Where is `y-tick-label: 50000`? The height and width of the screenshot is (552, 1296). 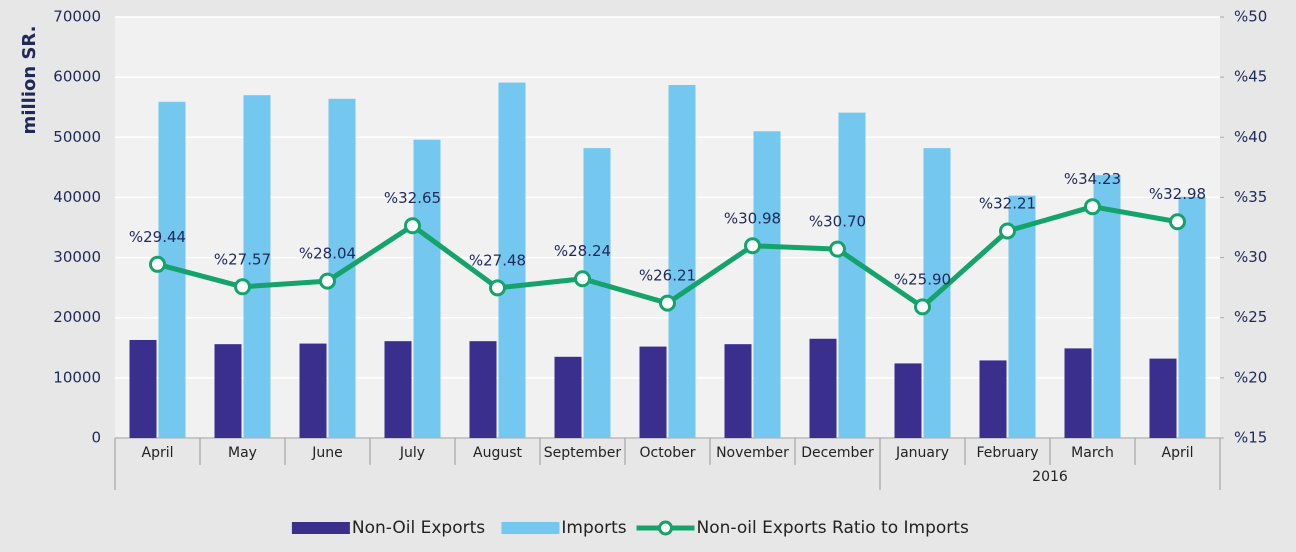 y-tick-label: 50000 is located at coordinates (77, 137).